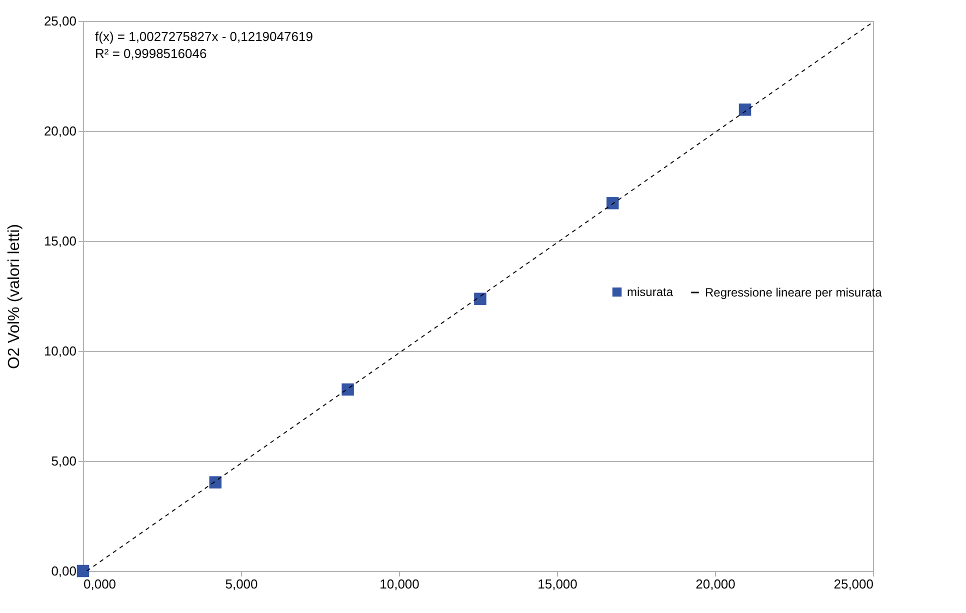 Image resolution: width=966 pixels, height=613 pixels. Describe the element at coordinates (793, 293) in the screenshot. I see `legend-label: Regressione lineare per misurata` at that location.